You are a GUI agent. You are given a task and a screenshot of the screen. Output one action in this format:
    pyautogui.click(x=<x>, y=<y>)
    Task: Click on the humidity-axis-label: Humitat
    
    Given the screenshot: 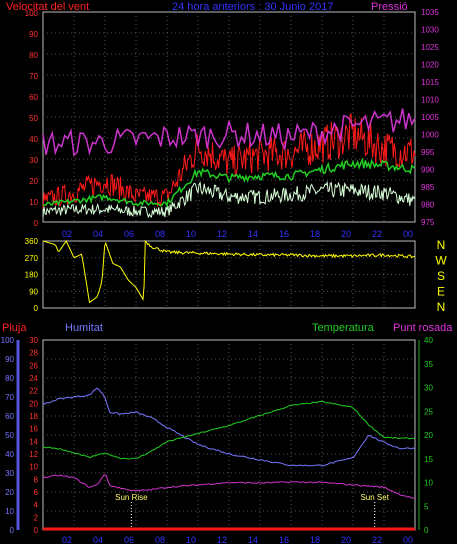 What is the action you would take?
    pyautogui.click(x=84, y=328)
    